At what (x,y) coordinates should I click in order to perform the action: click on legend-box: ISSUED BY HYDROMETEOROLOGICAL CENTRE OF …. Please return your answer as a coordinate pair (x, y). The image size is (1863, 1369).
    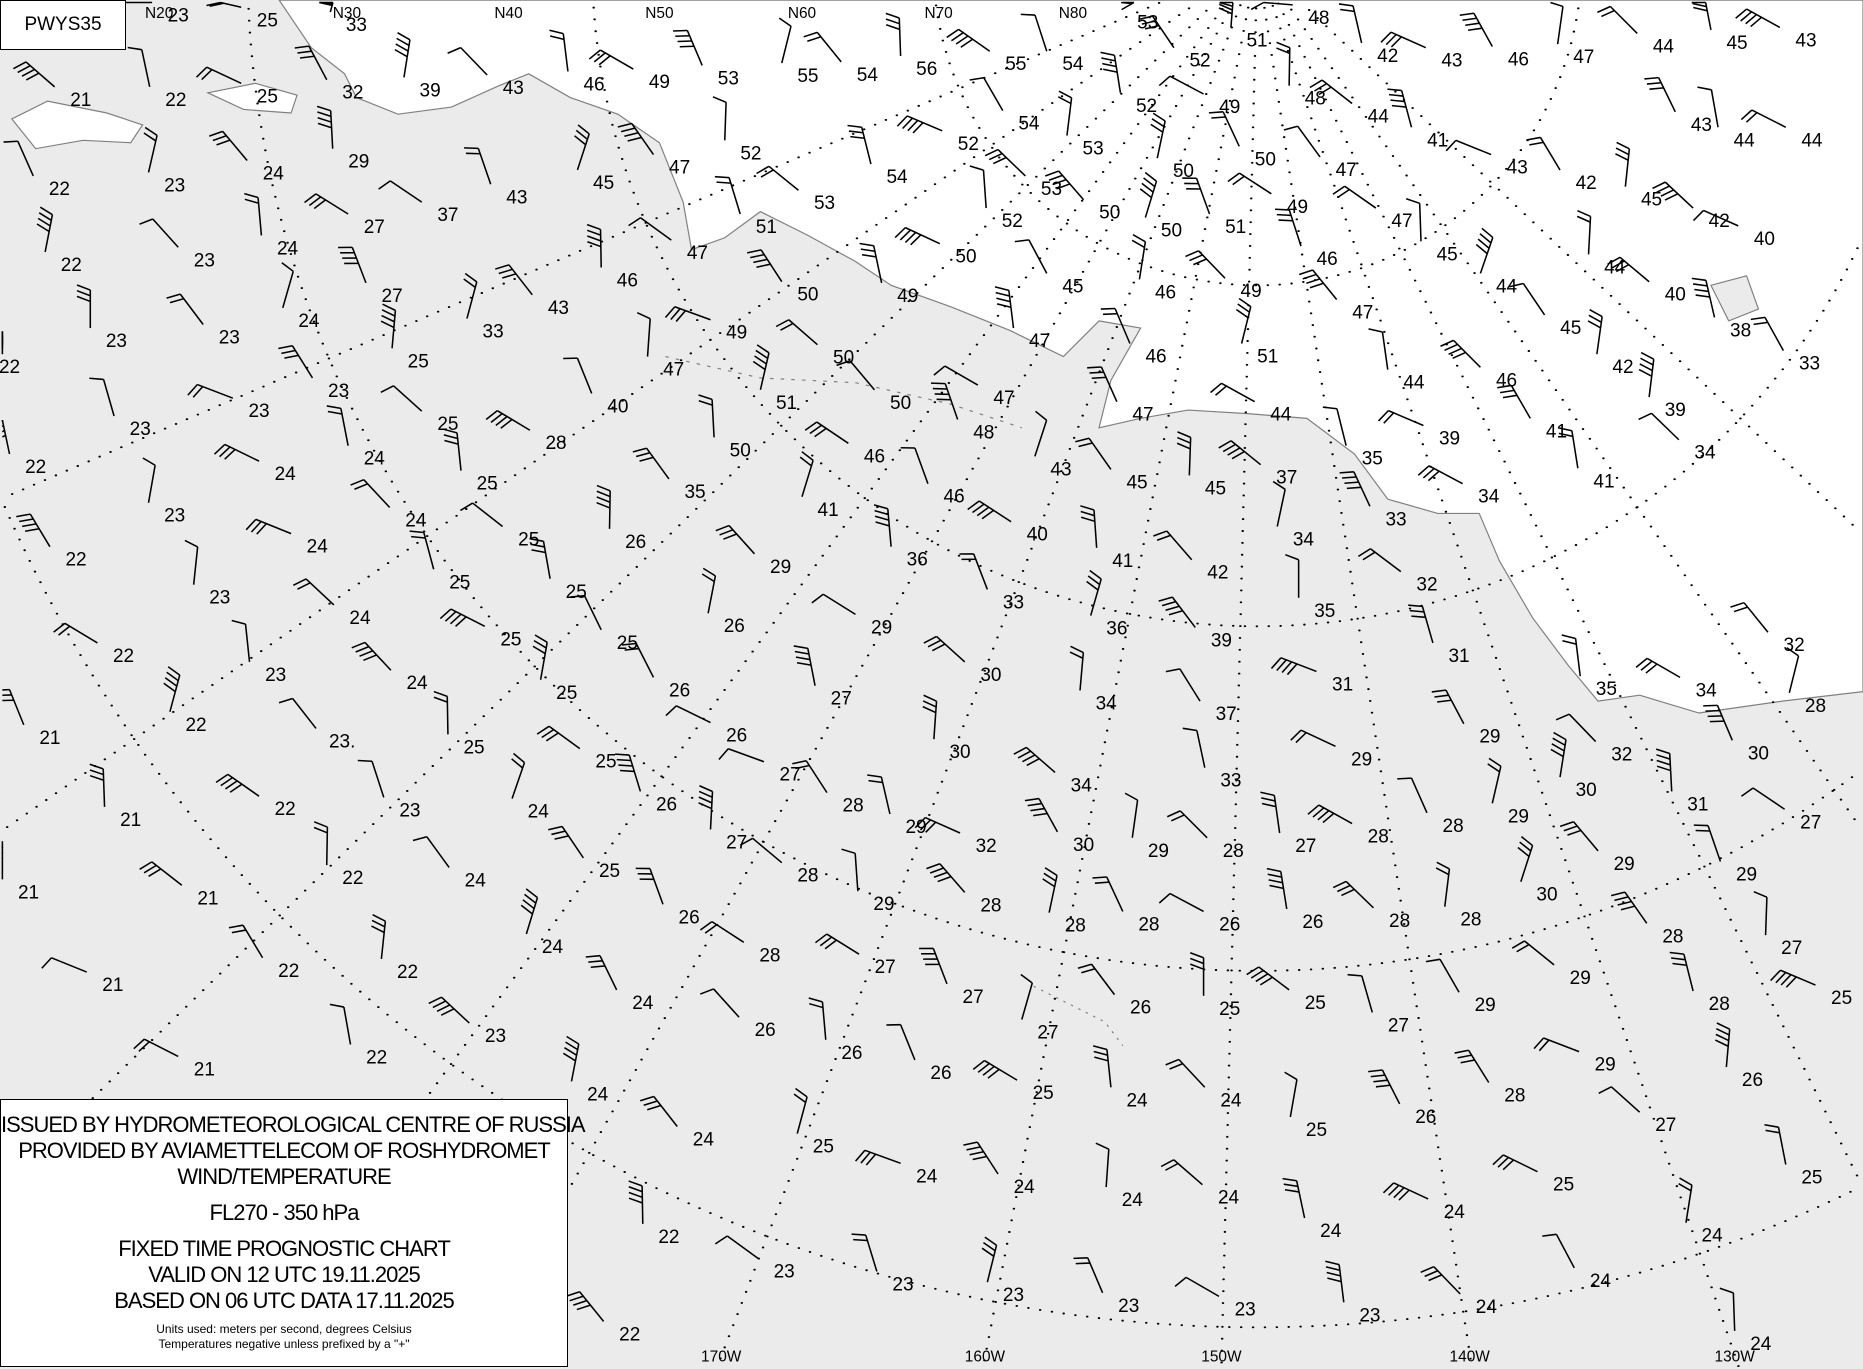
    Looking at the image, I should click on (293, 1233).